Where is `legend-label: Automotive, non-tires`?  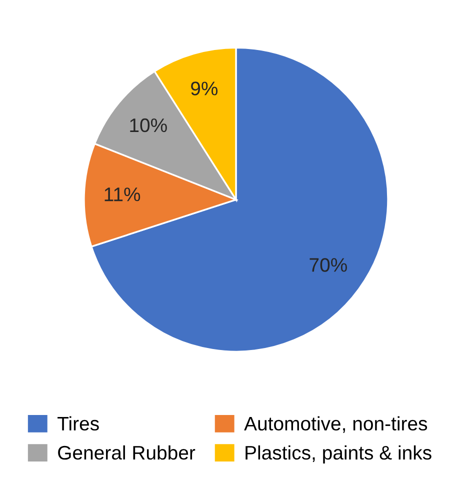 legend-label: Automotive, non-tires is located at coordinates (336, 424).